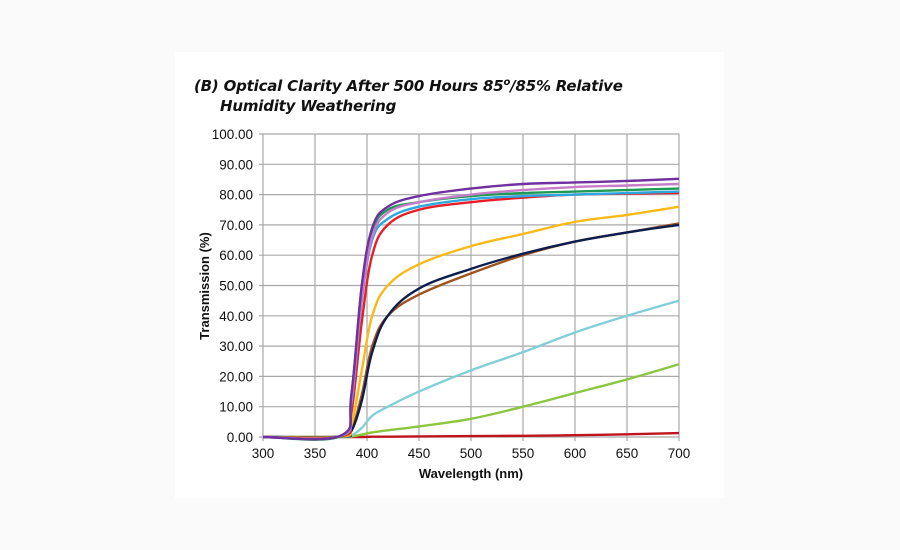  What do you see at coordinates (419, 453) in the screenshot?
I see `x-tick-label: 450` at bounding box center [419, 453].